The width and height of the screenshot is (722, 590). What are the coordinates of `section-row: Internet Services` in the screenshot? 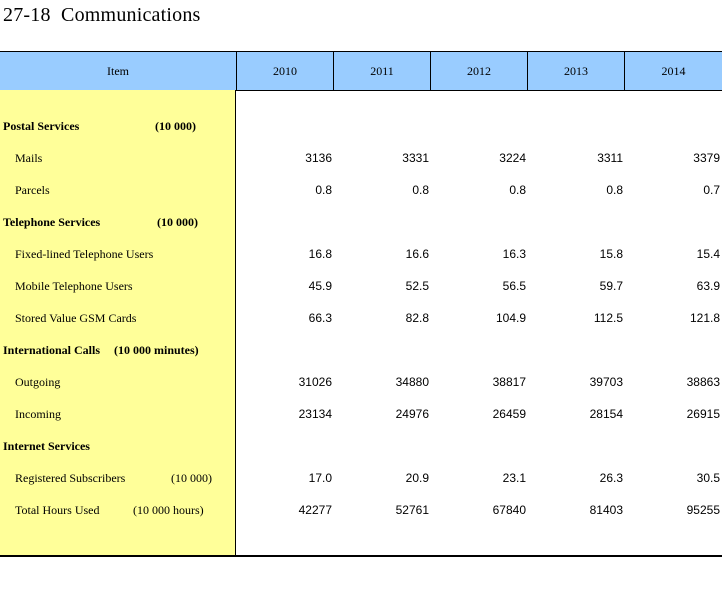 It's located at (361, 446).